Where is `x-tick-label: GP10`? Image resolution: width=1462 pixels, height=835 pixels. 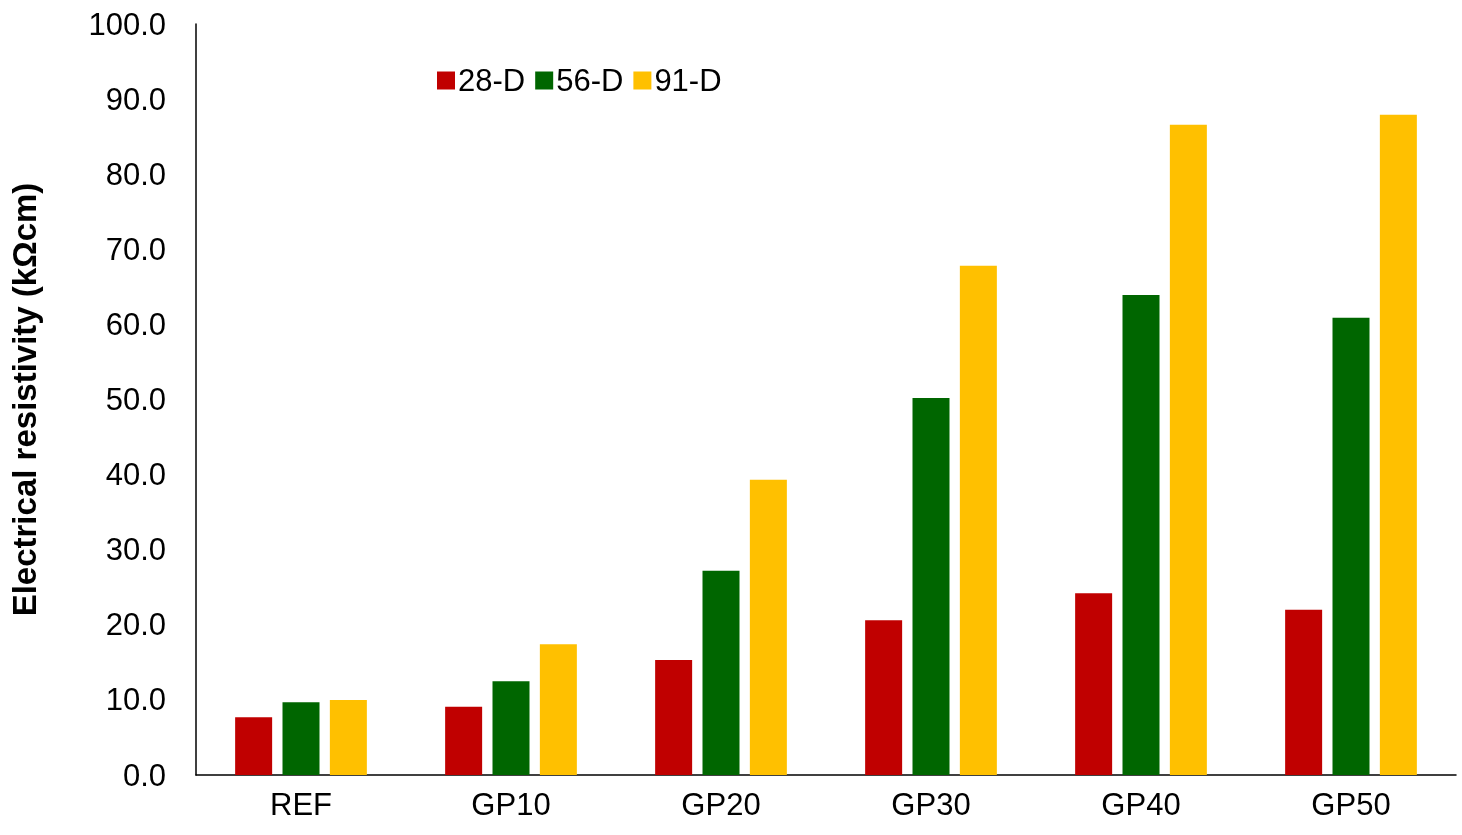 x-tick-label: GP10 is located at coordinates (511, 804).